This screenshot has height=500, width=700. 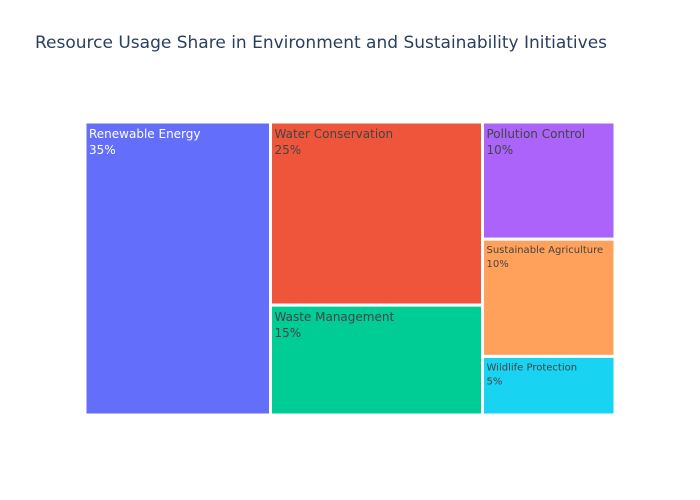 I want to click on tile-label-water-conservation: Water Conservation, so click(x=334, y=134).